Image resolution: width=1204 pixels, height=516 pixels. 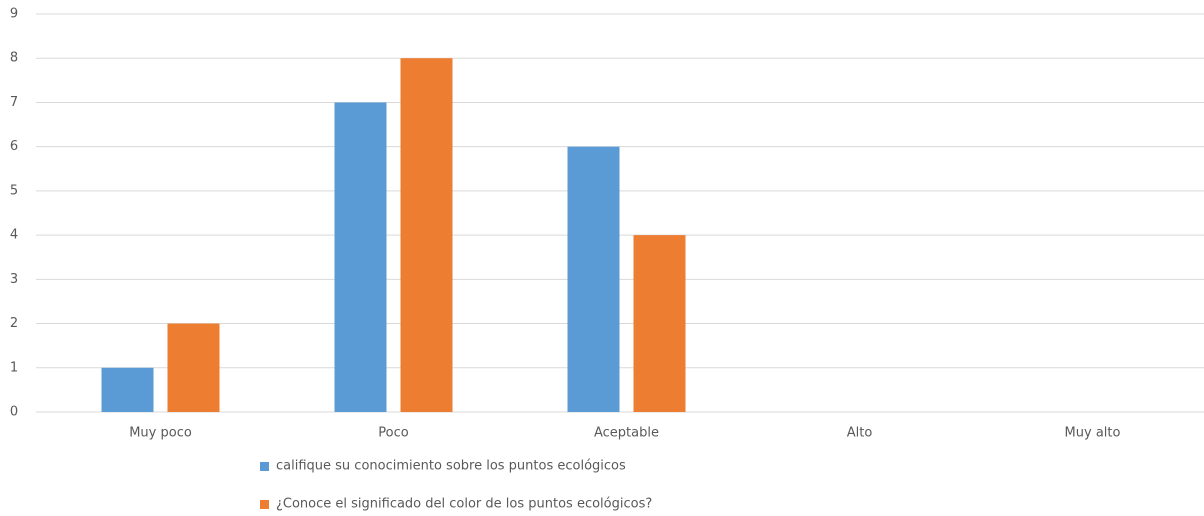 What do you see at coordinates (1093, 433) in the screenshot?
I see `x-tick-label: Muy alto` at bounding box center [1093, 433].